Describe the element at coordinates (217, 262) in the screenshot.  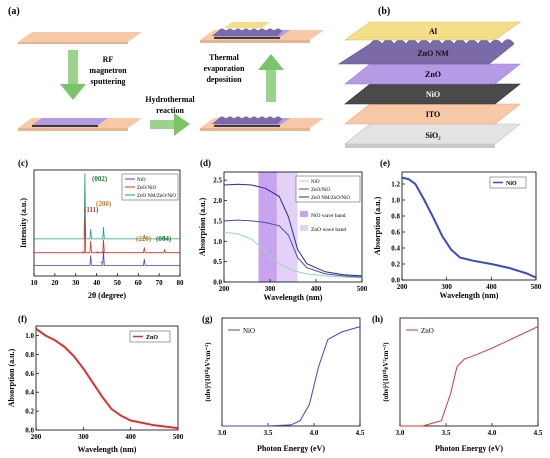
I see `ytick-label: 0.5` at that location.